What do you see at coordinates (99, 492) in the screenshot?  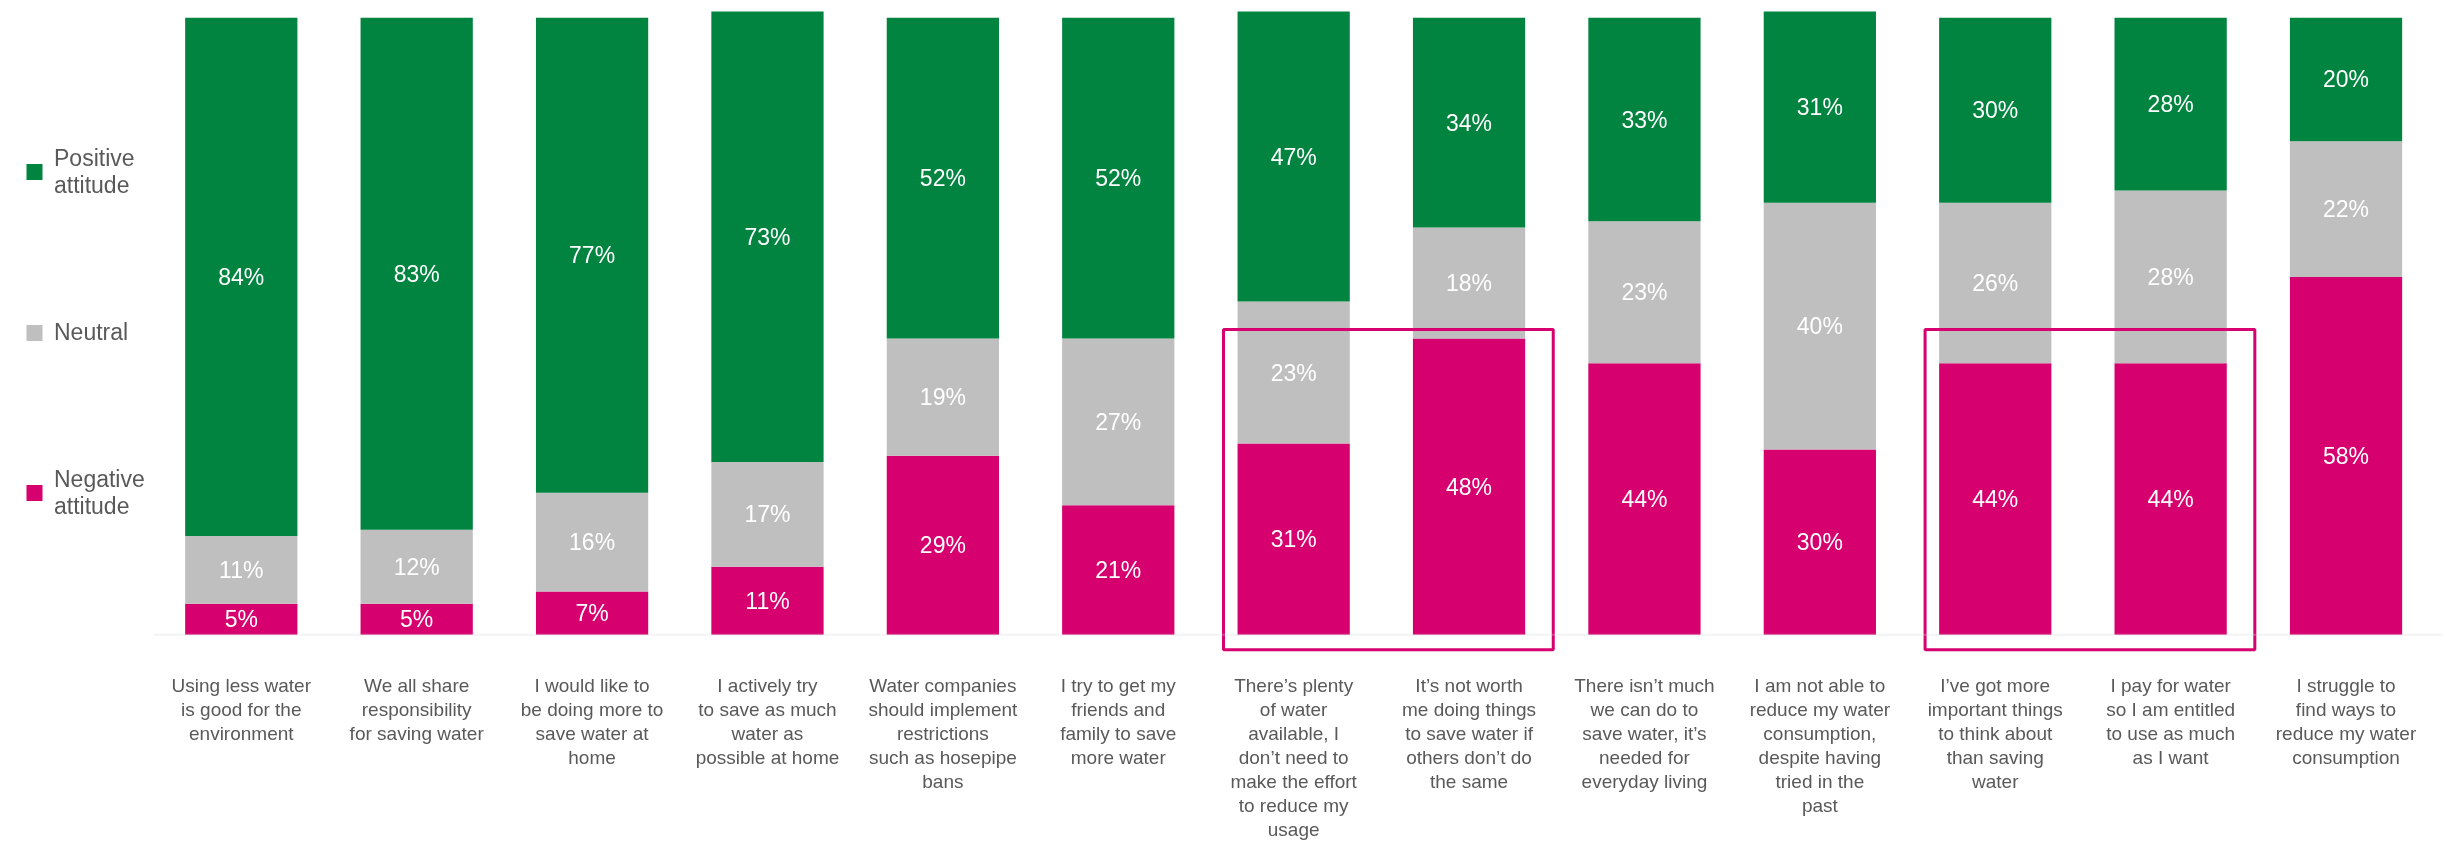 I see `legend-label: Negative attitude` at bounding box center [99, 492].